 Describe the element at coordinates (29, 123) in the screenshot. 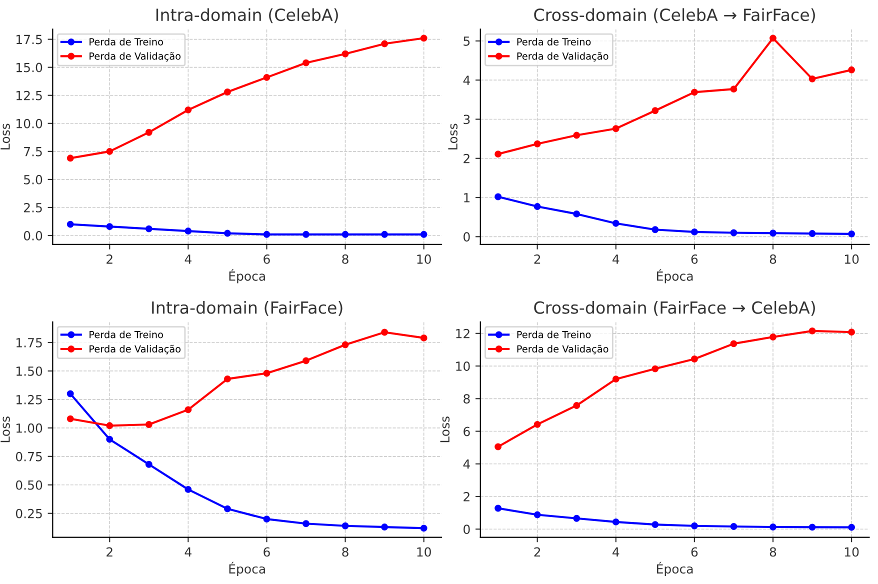

I see `y-tick-label: 10.0` at that location.